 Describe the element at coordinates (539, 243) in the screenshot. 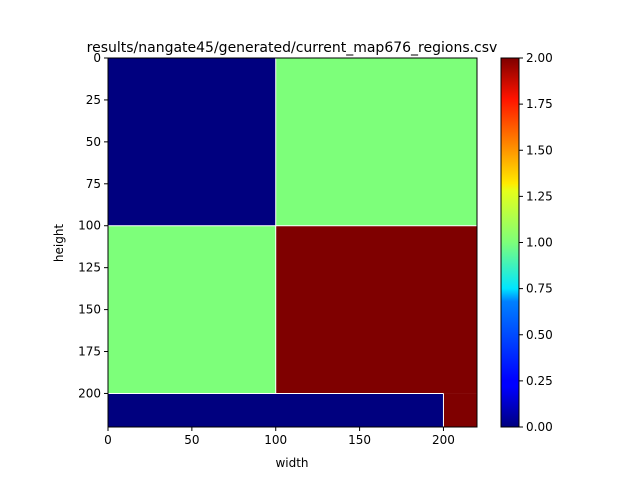

I see `colorbar-tick-label: 1.00` at that location.